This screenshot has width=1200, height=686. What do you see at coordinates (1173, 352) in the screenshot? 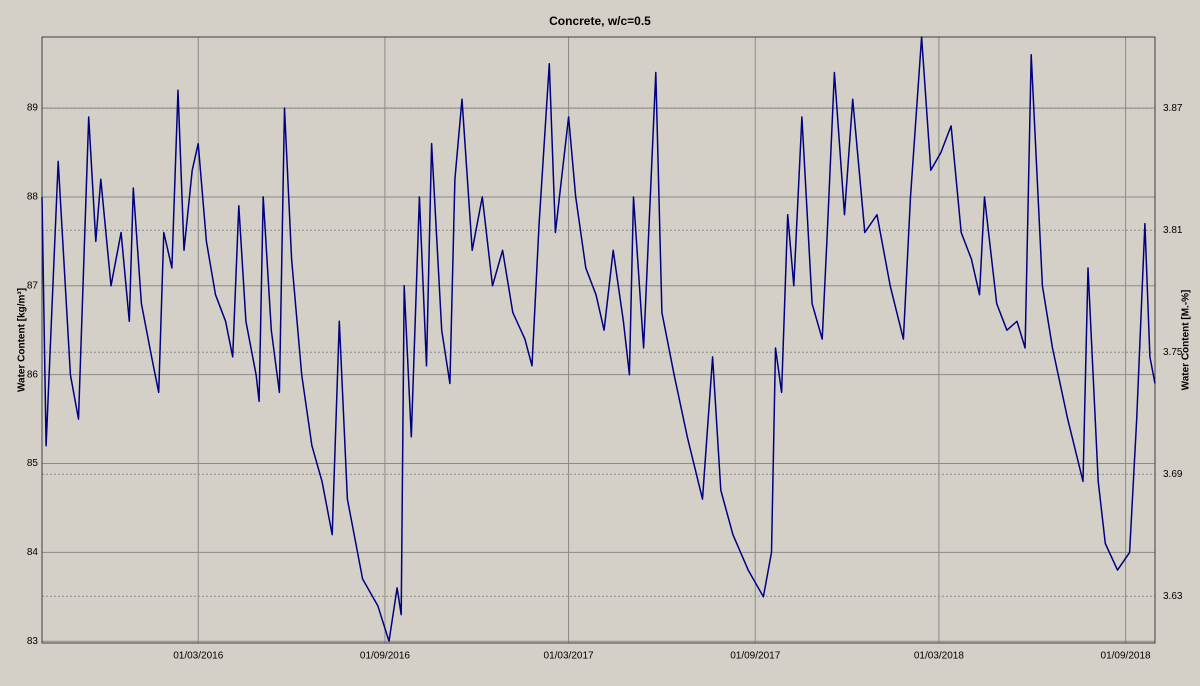
I see `y2-tick-label: 3.75` at bounding box center [1173, 352].